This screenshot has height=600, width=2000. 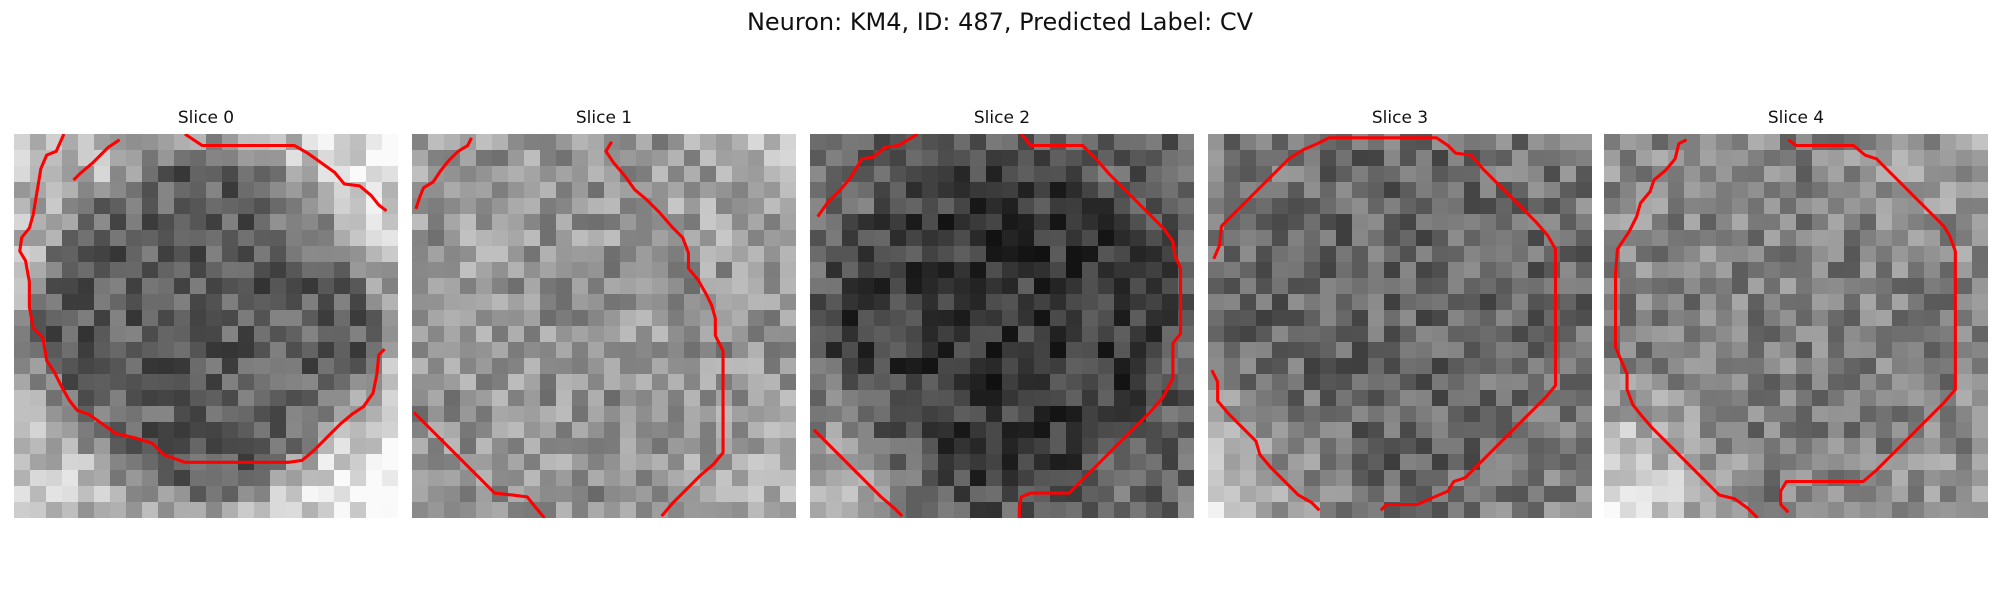 I want to click on slice-title-1: Slice 1, so click(x=604, y=118).